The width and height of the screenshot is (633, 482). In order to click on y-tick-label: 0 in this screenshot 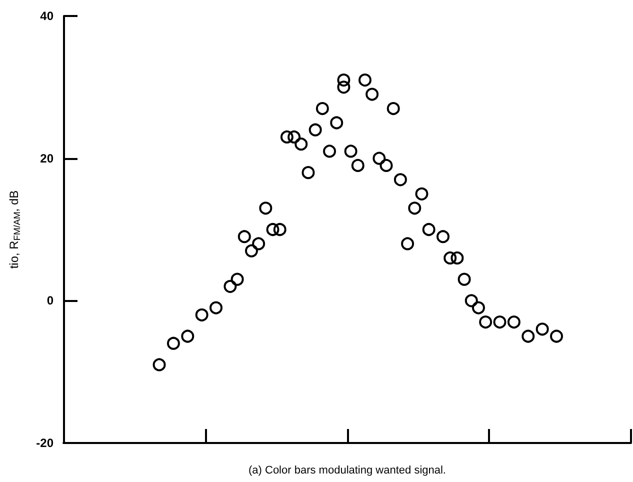, I will do `click(50, 301)`.